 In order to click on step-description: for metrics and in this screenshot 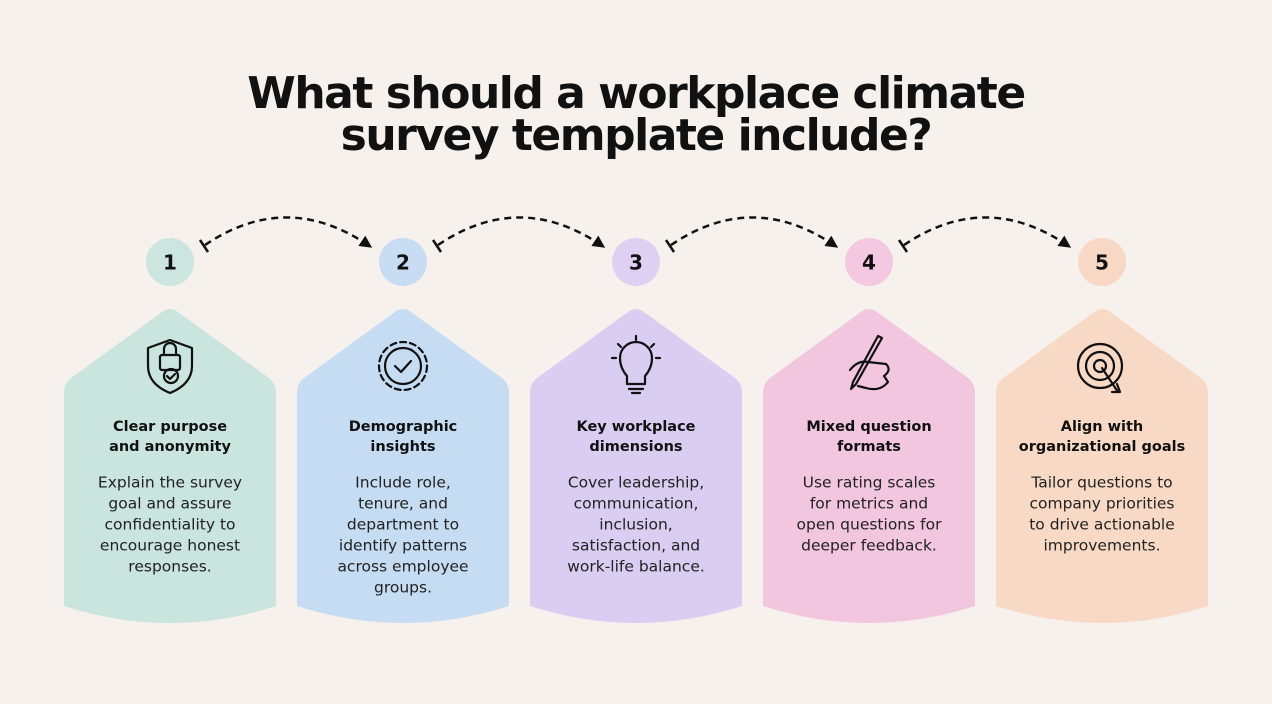, I will do `click(869, 504)`.